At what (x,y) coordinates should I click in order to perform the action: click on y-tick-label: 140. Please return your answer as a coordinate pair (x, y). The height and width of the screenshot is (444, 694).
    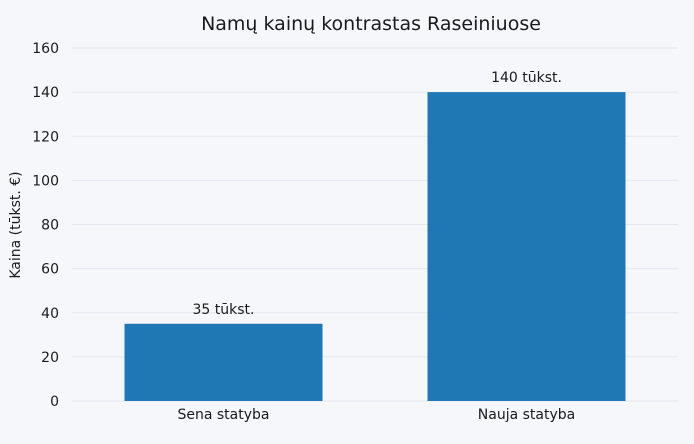
    Looking at the image, I should click on (45, 93).